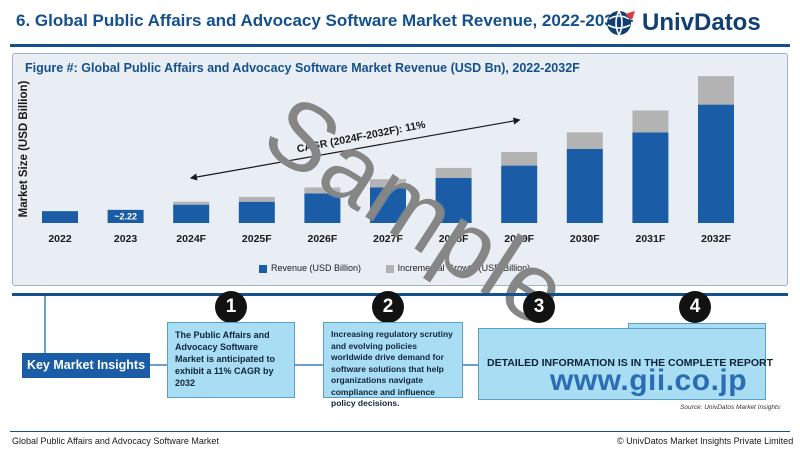 This screenshot has width=800, height=450. I want to click on bar-revenue-2023, so click(125, 216).